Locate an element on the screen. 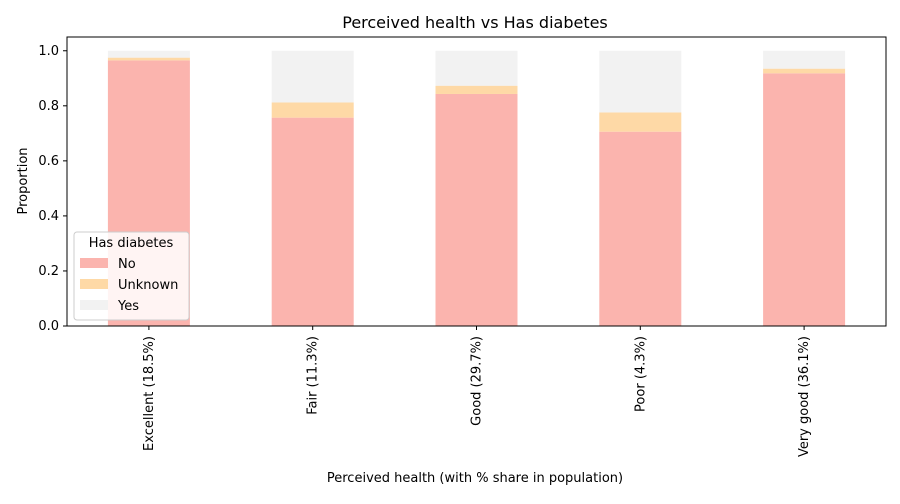 The height and width of the screenshot is (504, 900). legend-entries: No Unknown Yes is located at coordinates (129, 285).